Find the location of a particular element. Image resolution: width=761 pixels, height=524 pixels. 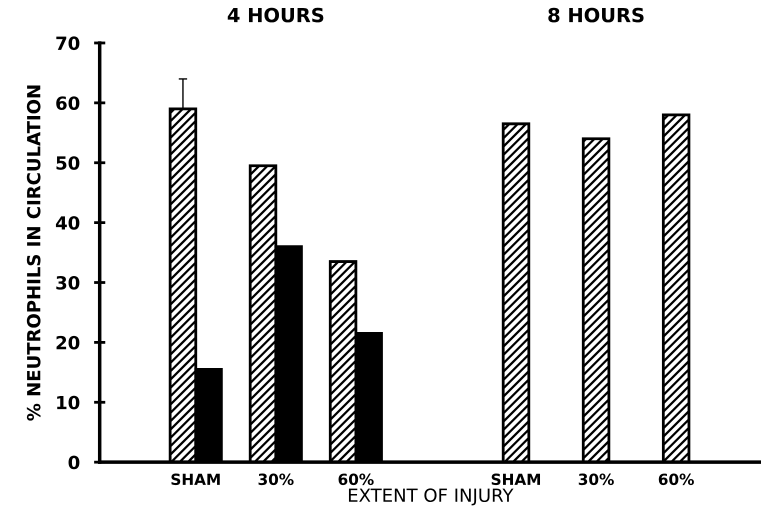

y-tick-label: 0 is located at coordinates (74, 463).